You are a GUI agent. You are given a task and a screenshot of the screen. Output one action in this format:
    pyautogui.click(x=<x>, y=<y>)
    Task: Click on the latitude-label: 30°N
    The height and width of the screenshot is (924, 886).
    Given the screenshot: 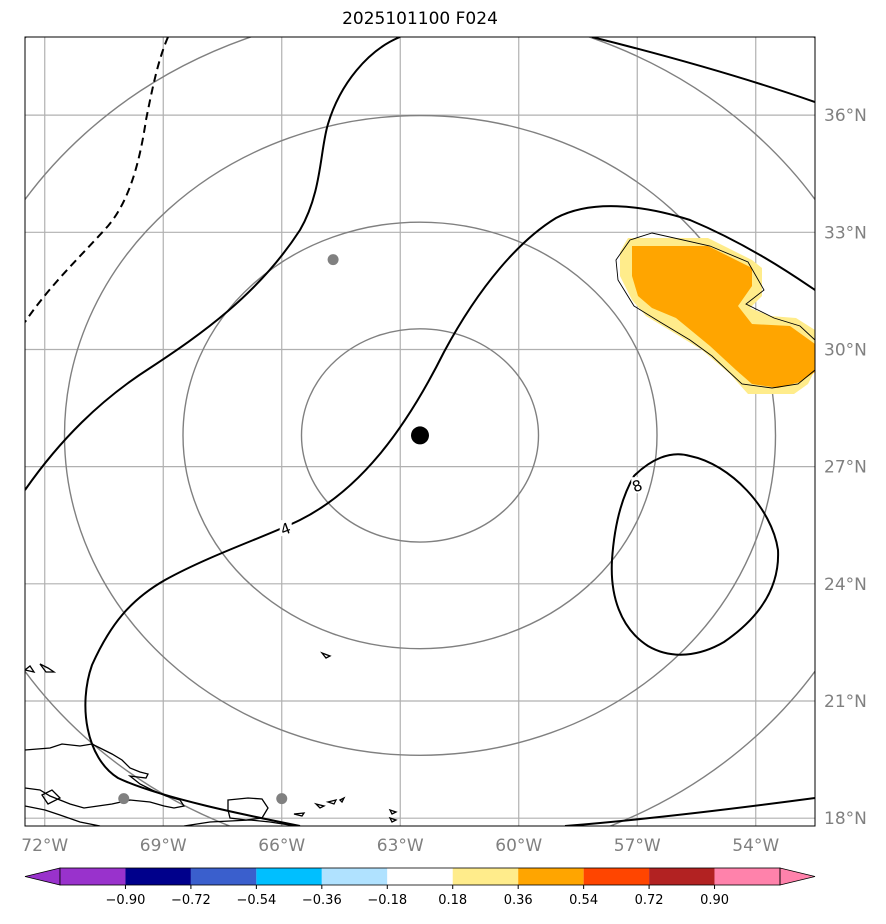 What is the action you would take?
    pyautogui.click(x=845, y=350)
    